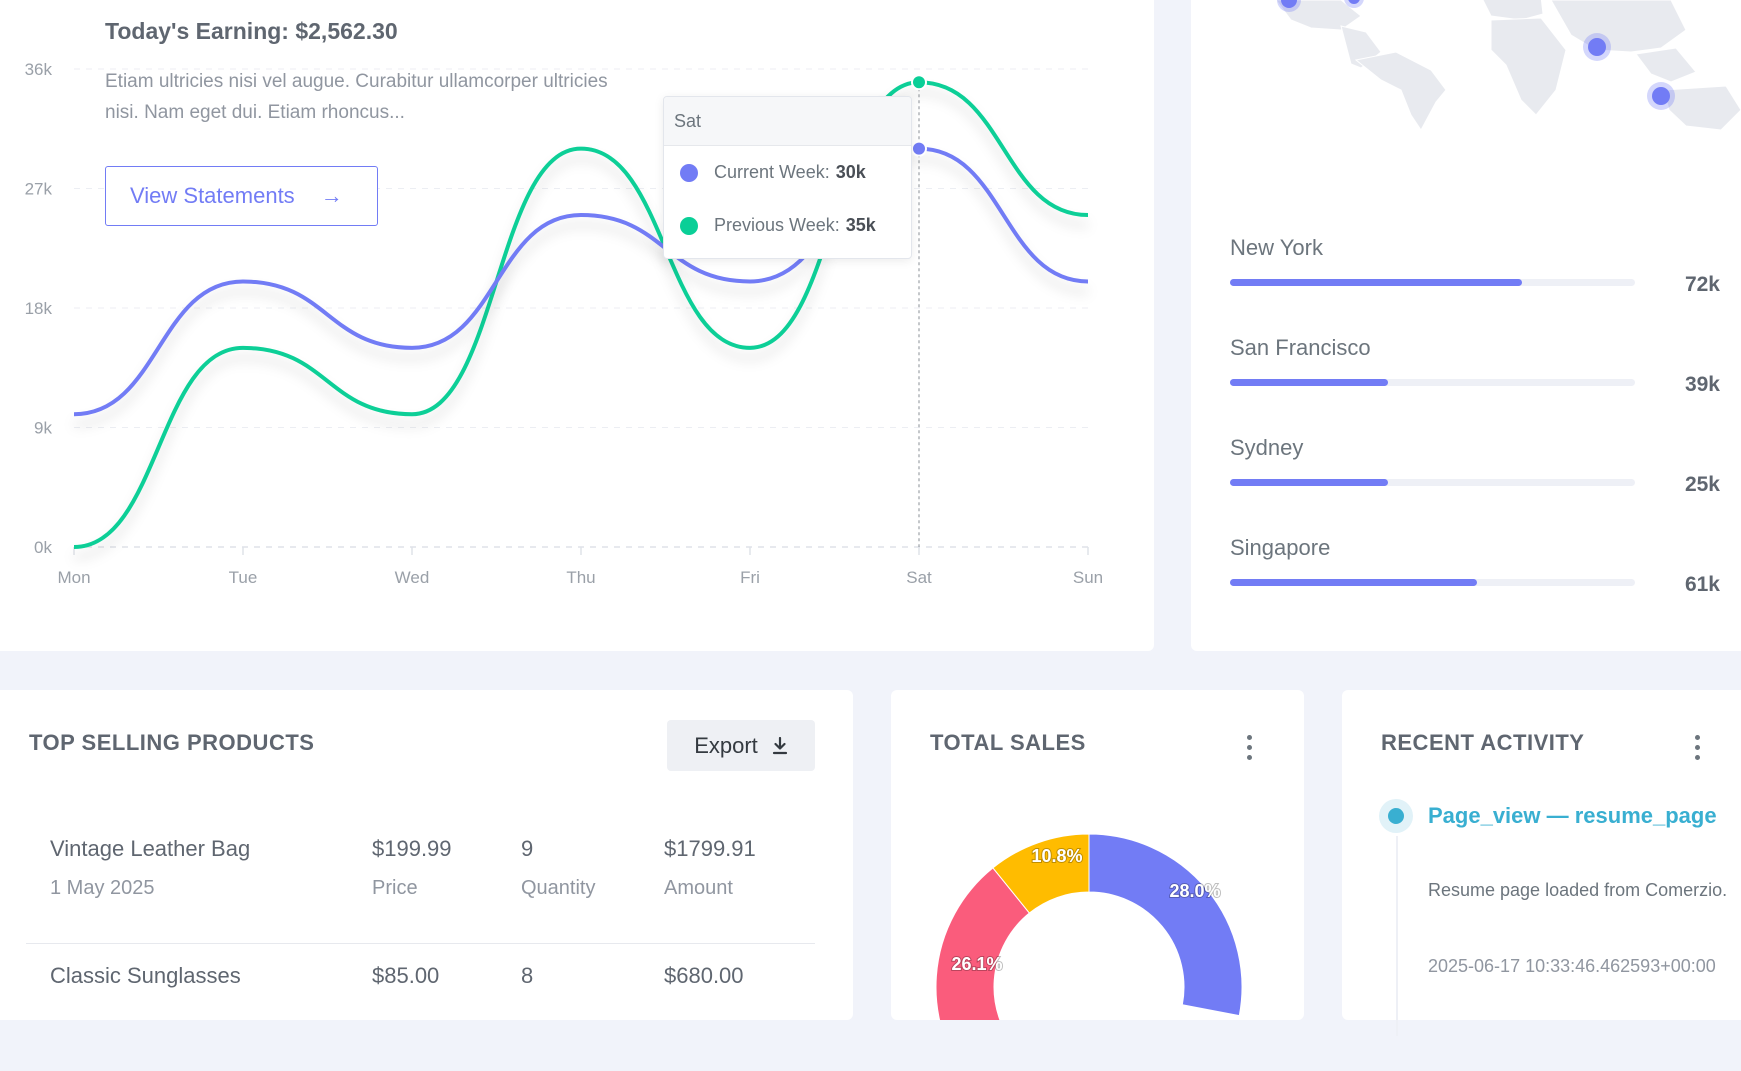  I want to click on product-quantity: 8, so click(527, 975).